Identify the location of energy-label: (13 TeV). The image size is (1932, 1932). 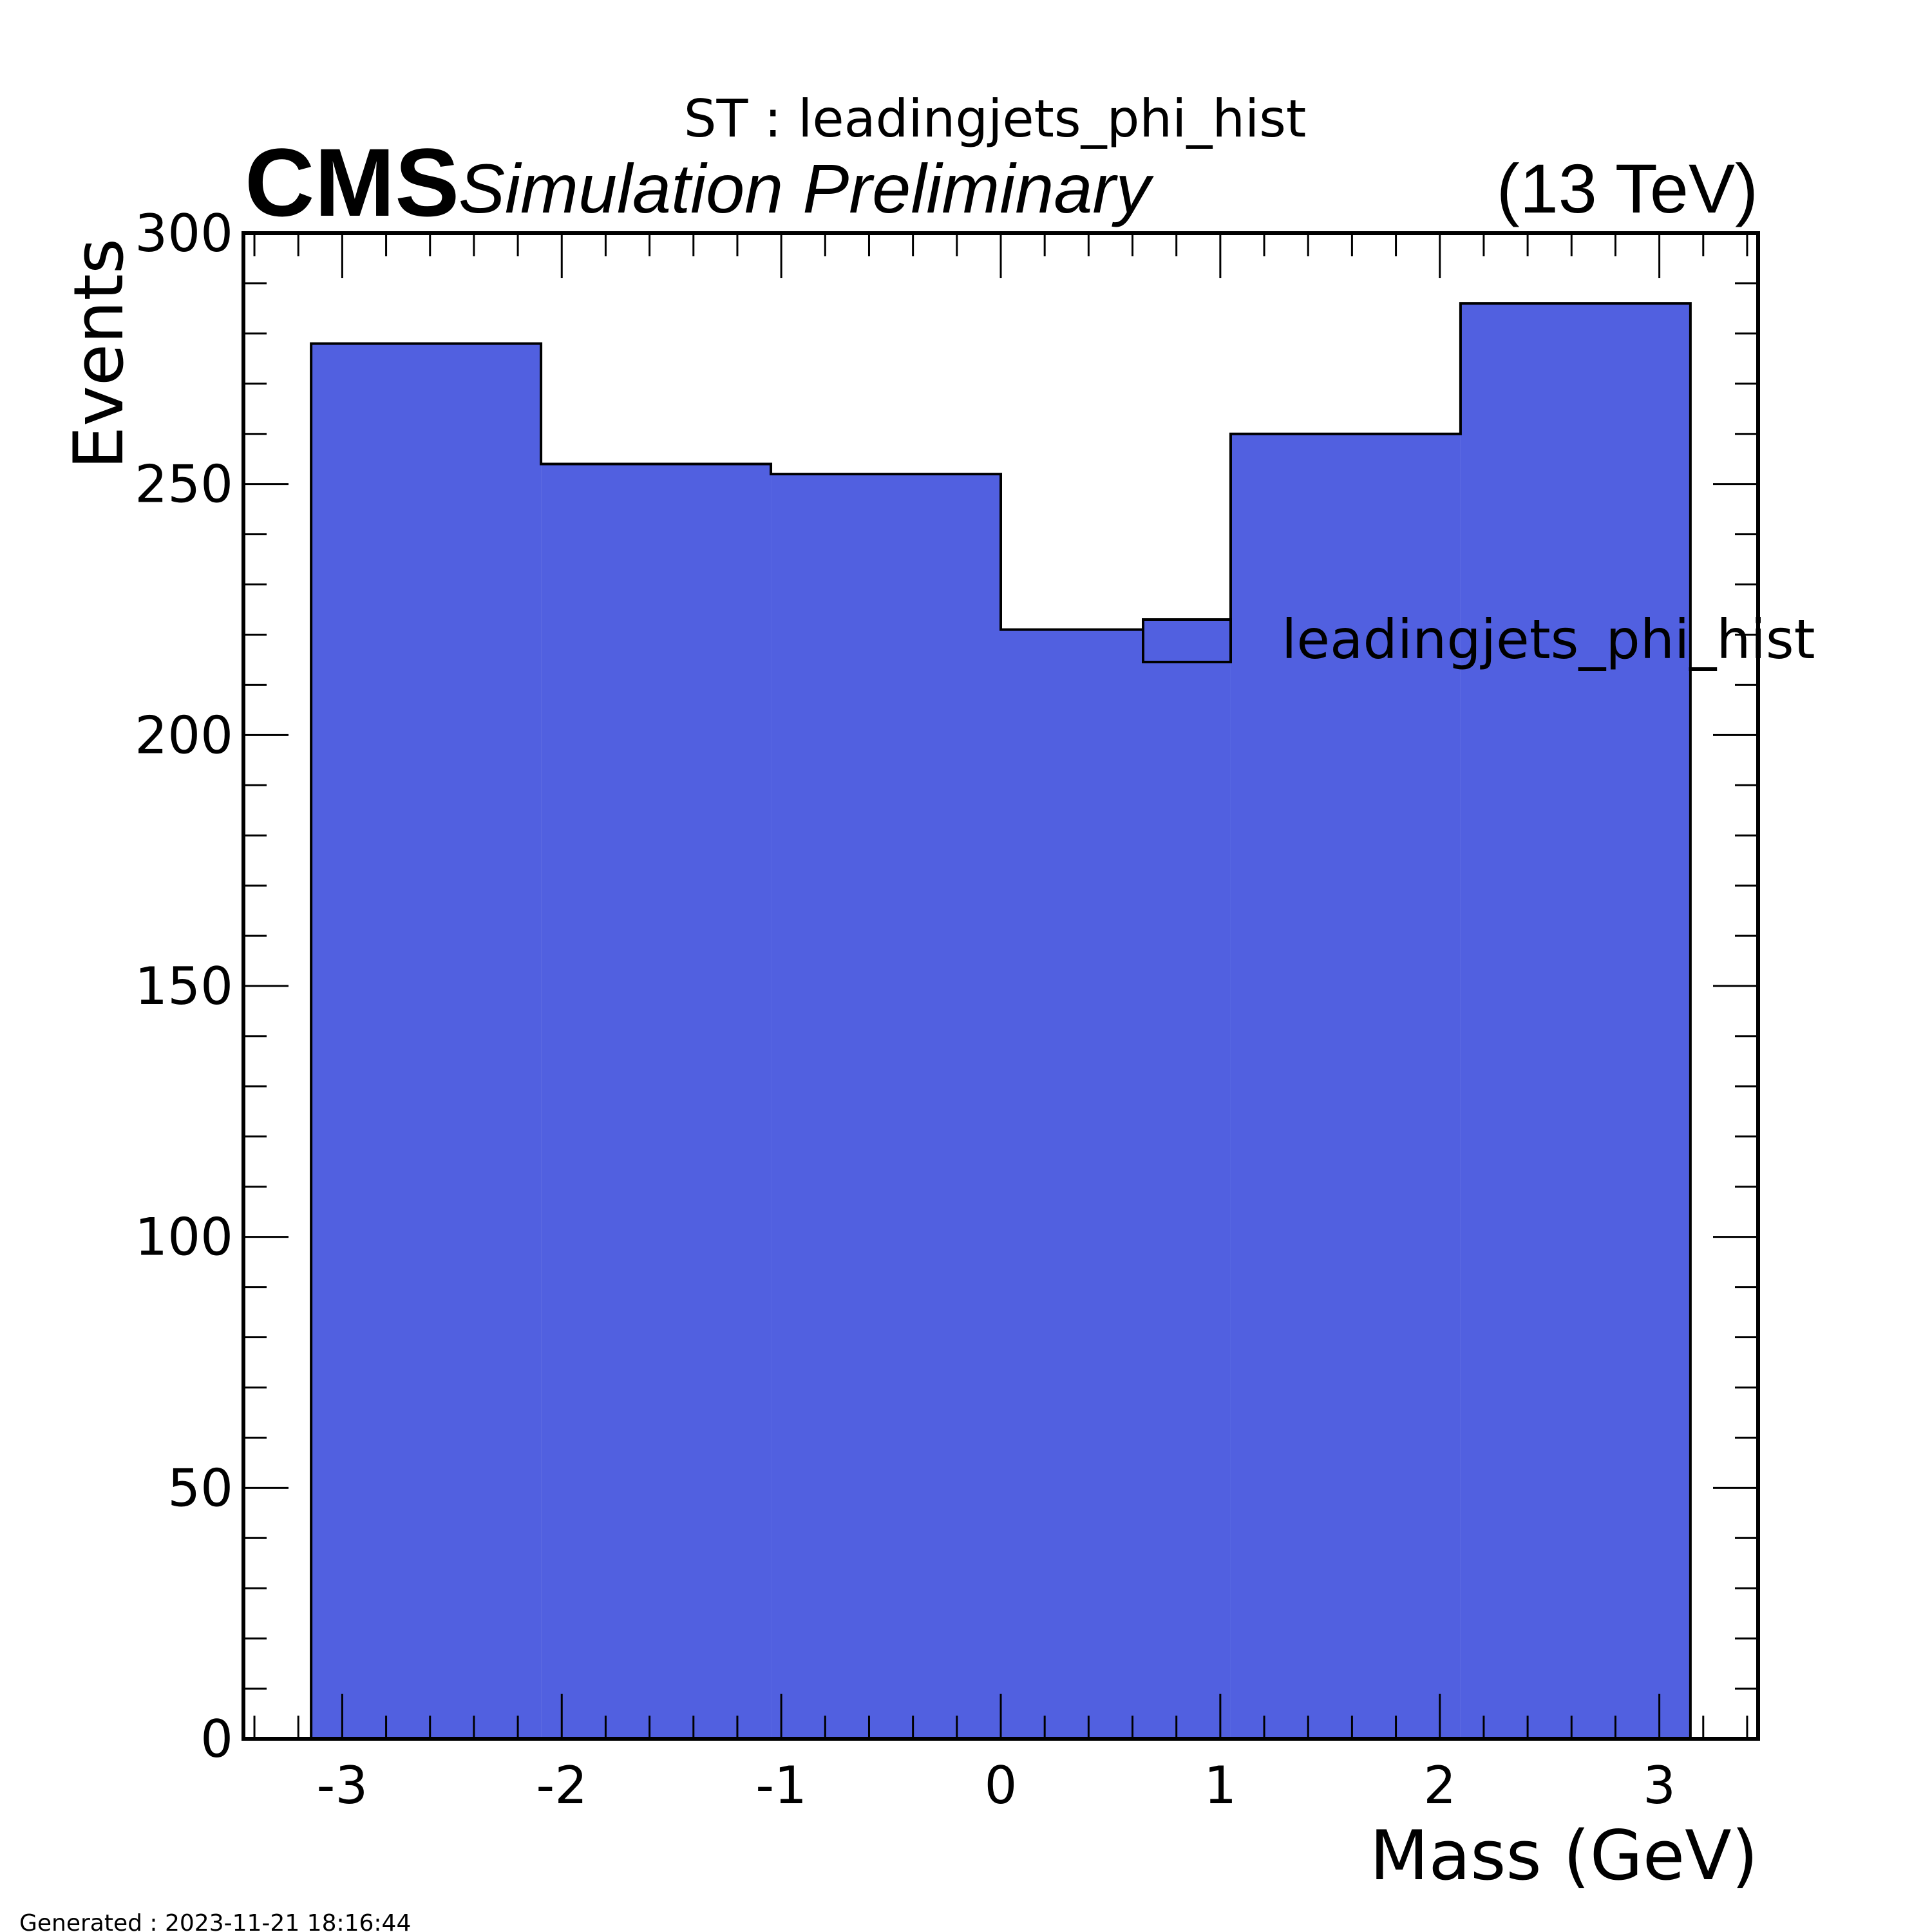
(1628, 188).